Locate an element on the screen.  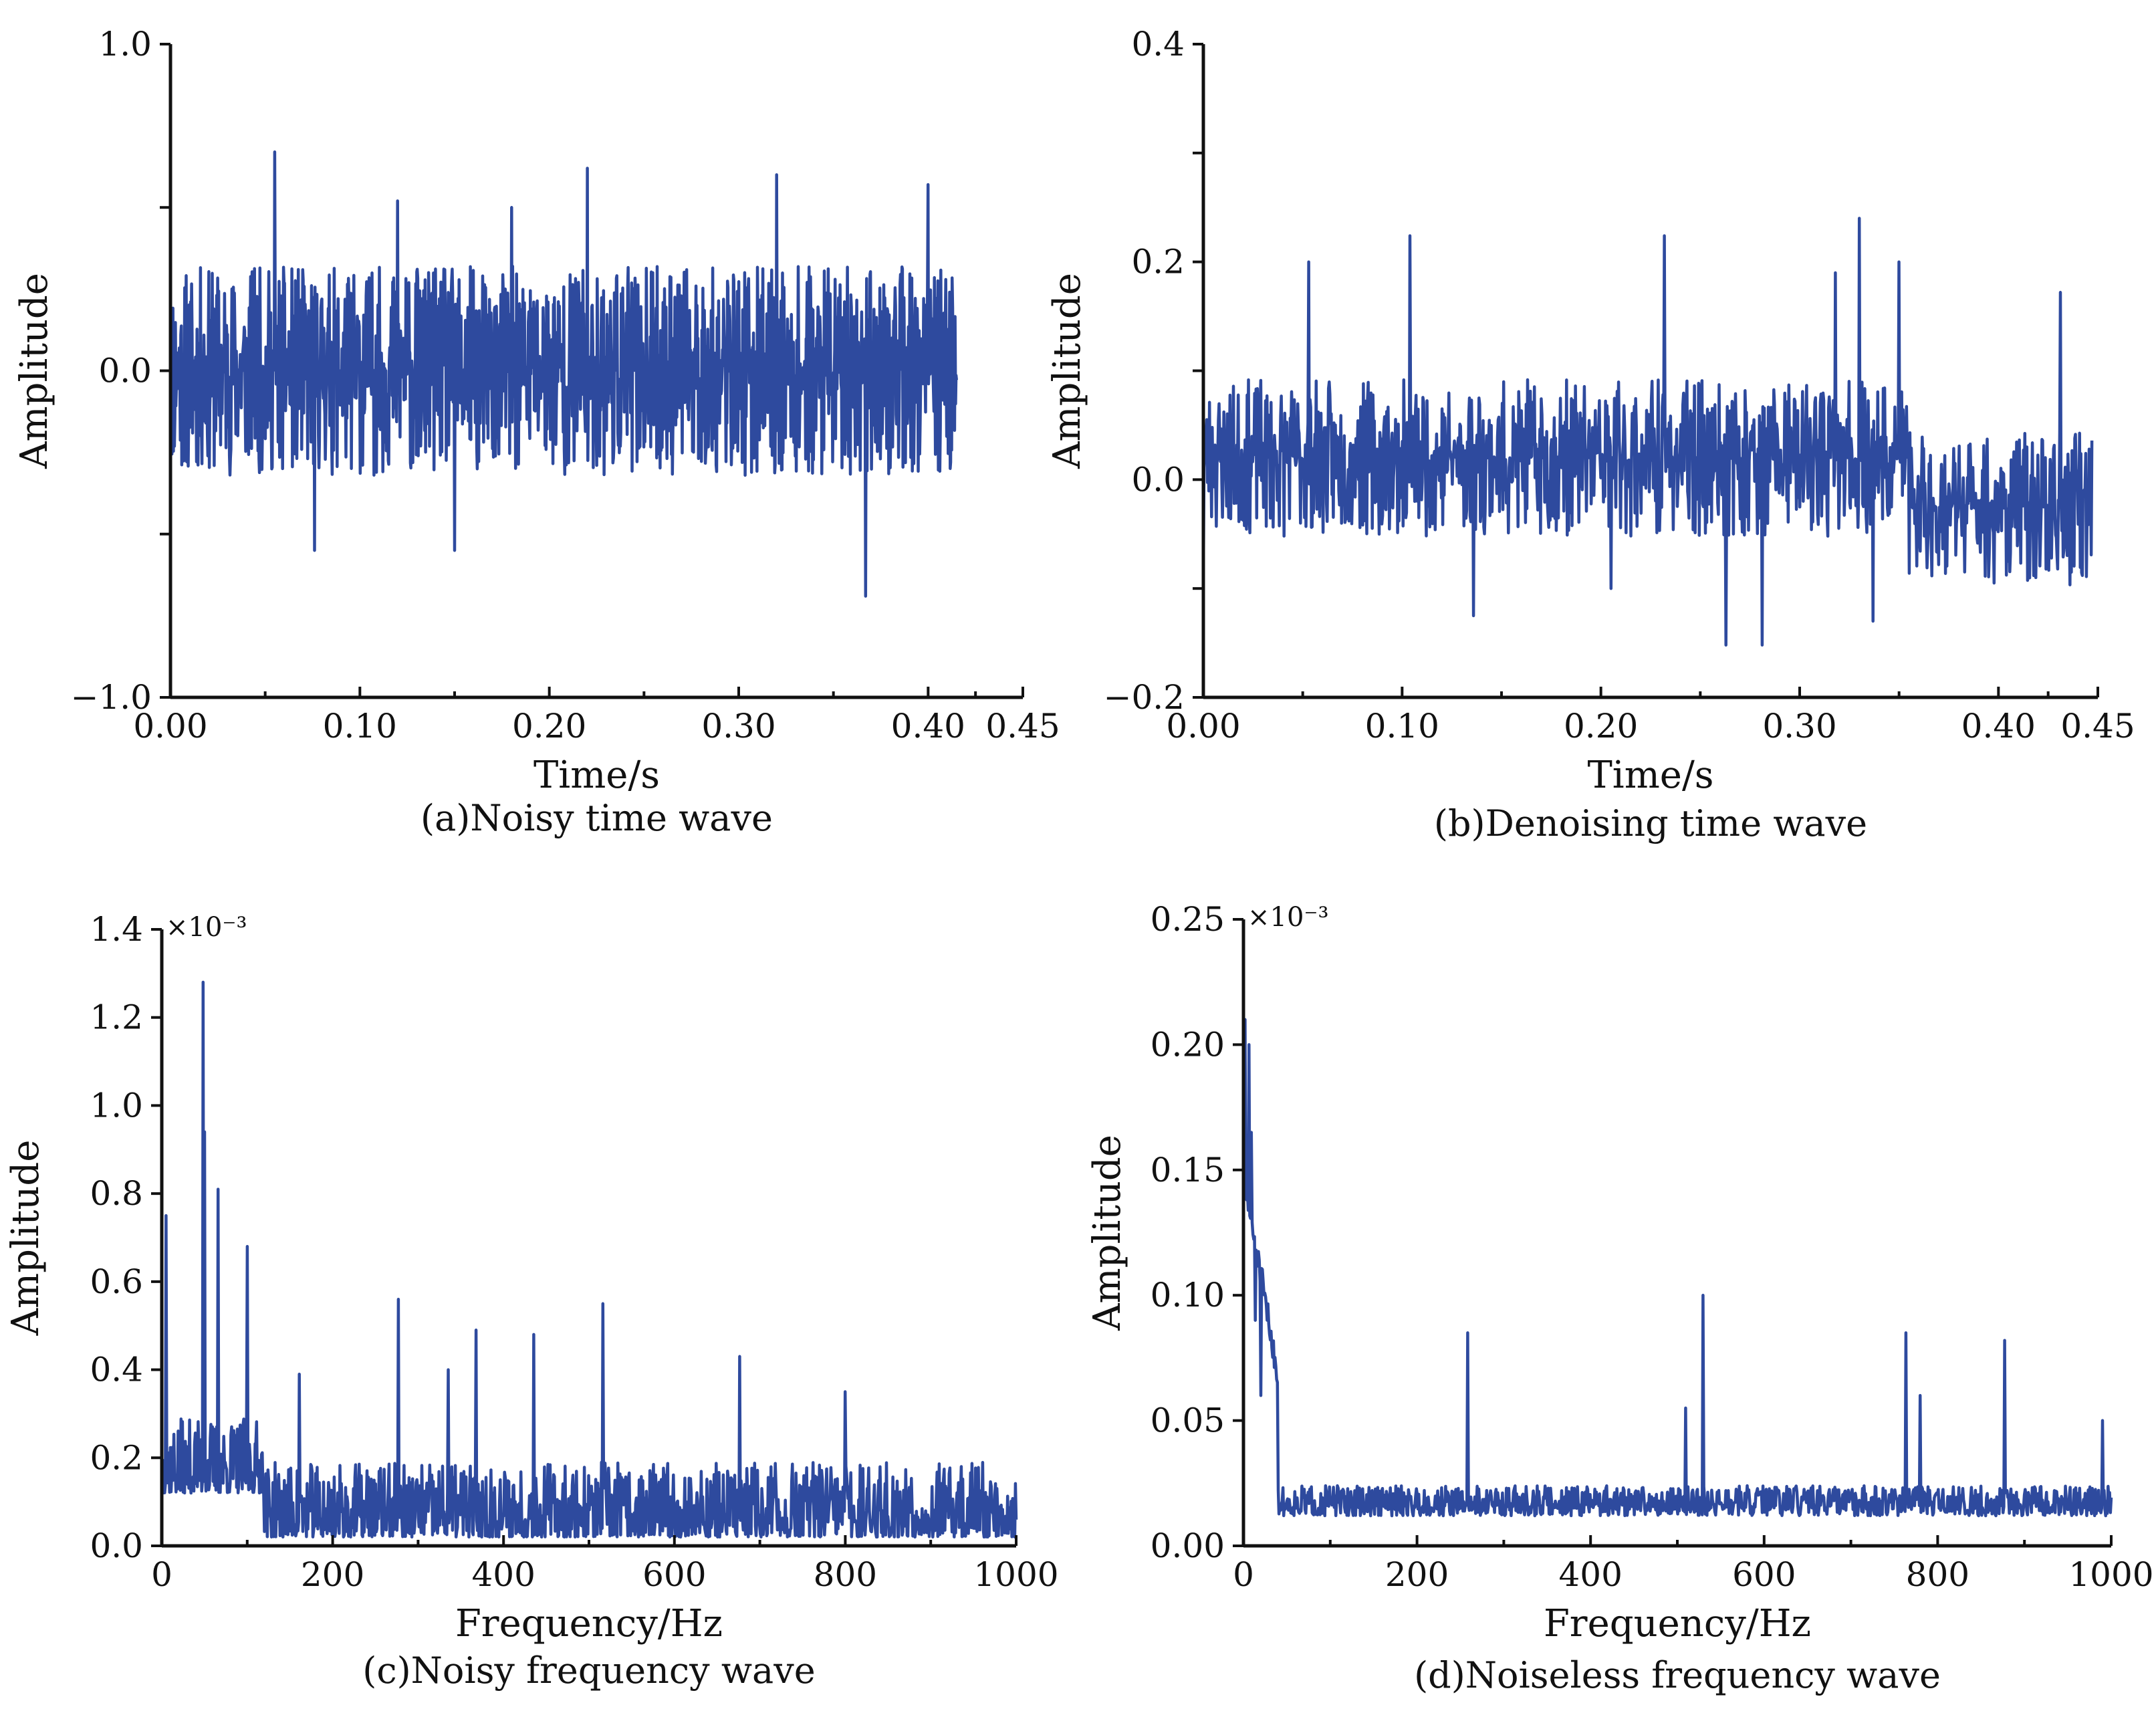
panel-caption: (c)Noisy frequency wave is located at coordinates (588, 1670).